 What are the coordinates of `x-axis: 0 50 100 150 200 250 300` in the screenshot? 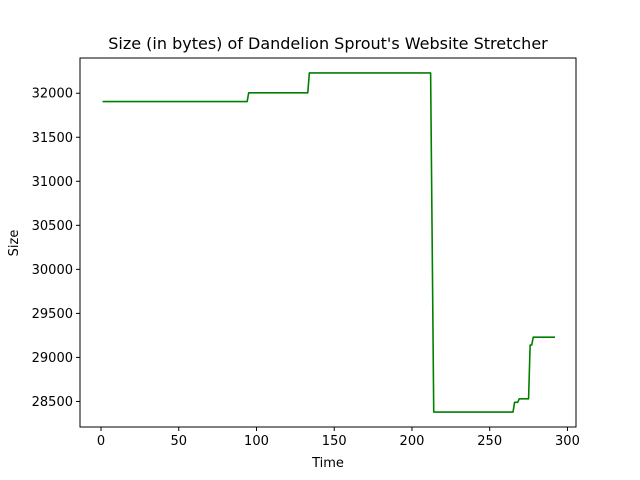 It's located at (338, 438).